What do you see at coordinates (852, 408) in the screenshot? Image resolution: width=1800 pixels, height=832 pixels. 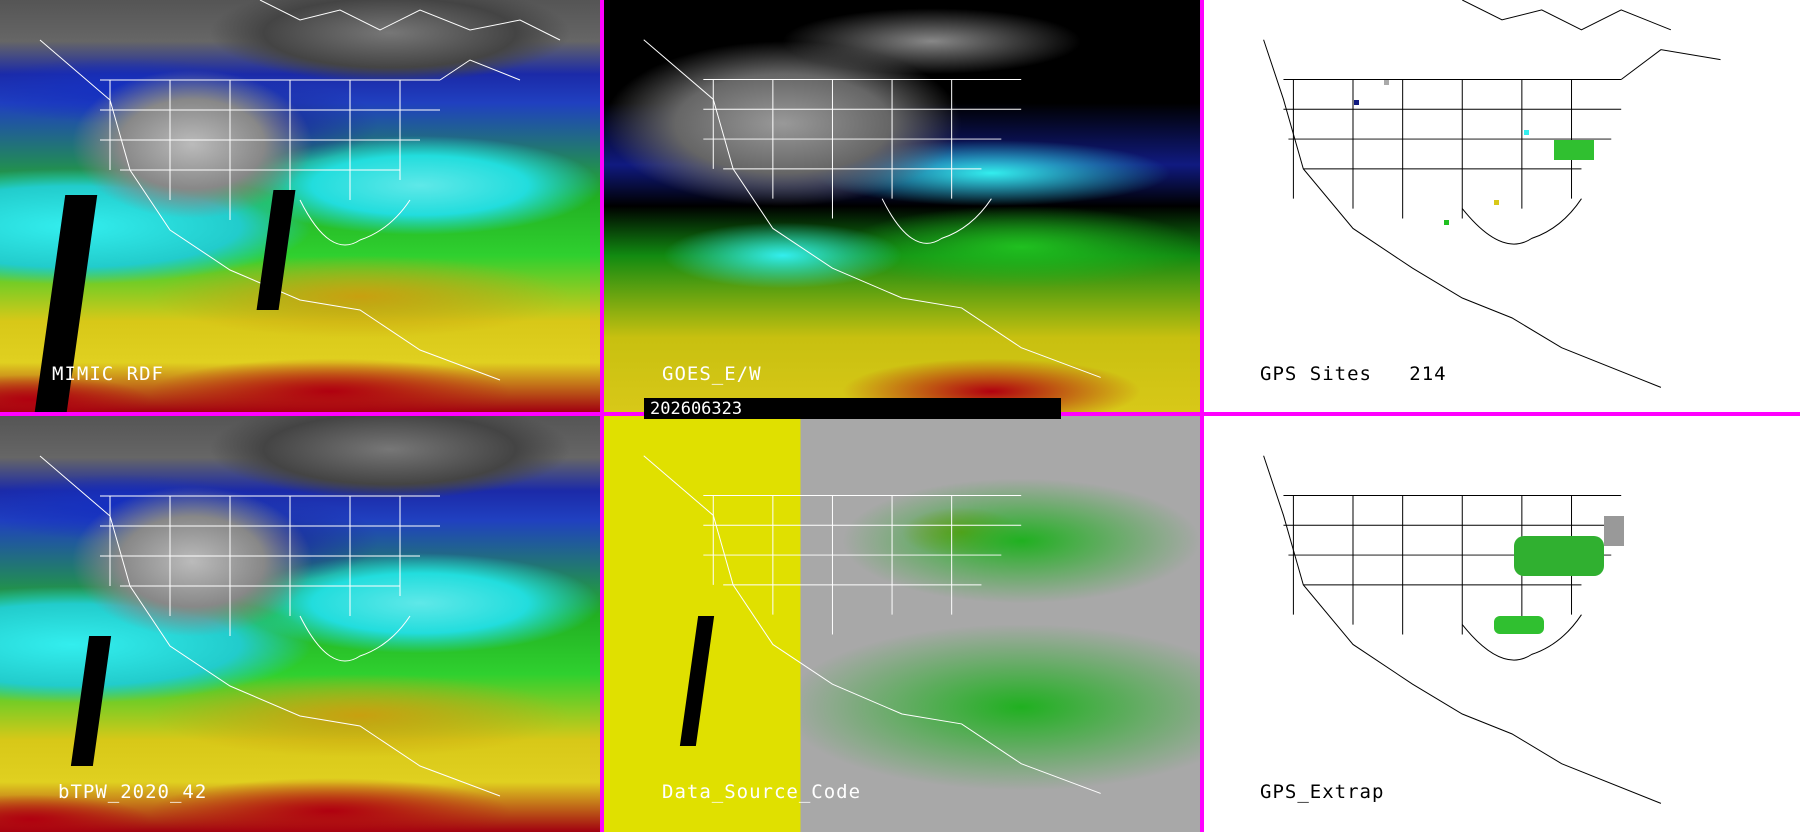 I see `timestamp-bar: 202606323` at bounding box center [852, 408].